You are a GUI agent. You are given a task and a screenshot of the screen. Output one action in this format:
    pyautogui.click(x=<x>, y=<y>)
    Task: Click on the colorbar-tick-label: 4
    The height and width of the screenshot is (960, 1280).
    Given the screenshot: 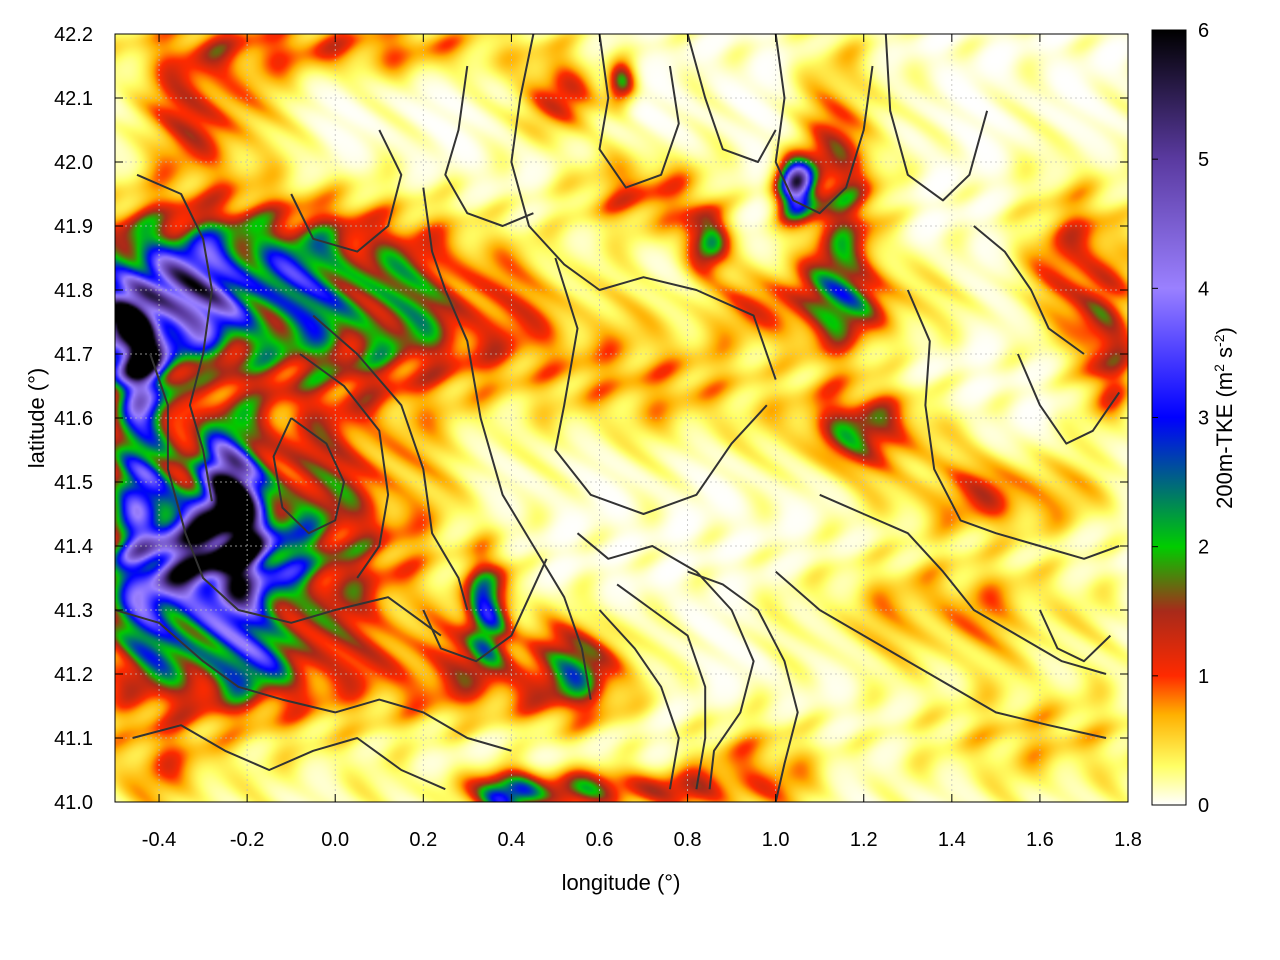 What is the action you would take?
    pyautogui.click(x=1203, y=289)
    